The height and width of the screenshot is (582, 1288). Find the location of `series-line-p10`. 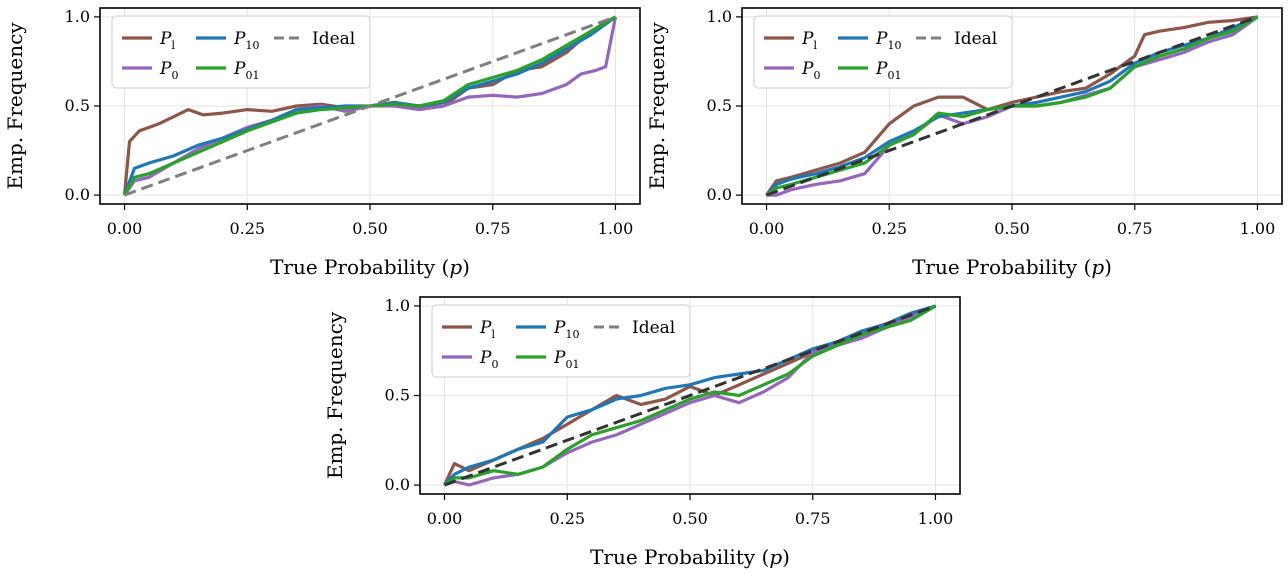

series-line-p10 is located at coordinates (689, 395).